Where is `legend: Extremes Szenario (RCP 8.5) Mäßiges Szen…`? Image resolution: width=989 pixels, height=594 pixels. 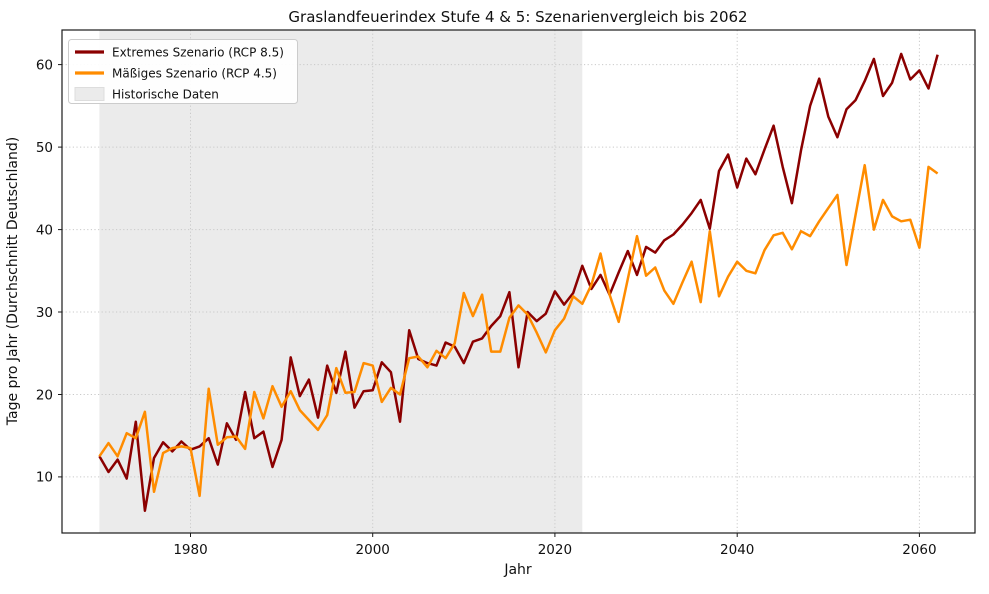 legend: Extremes Szenario (RCP 8.5) Mäßiges Szen… is located at coordinates (183, 71).